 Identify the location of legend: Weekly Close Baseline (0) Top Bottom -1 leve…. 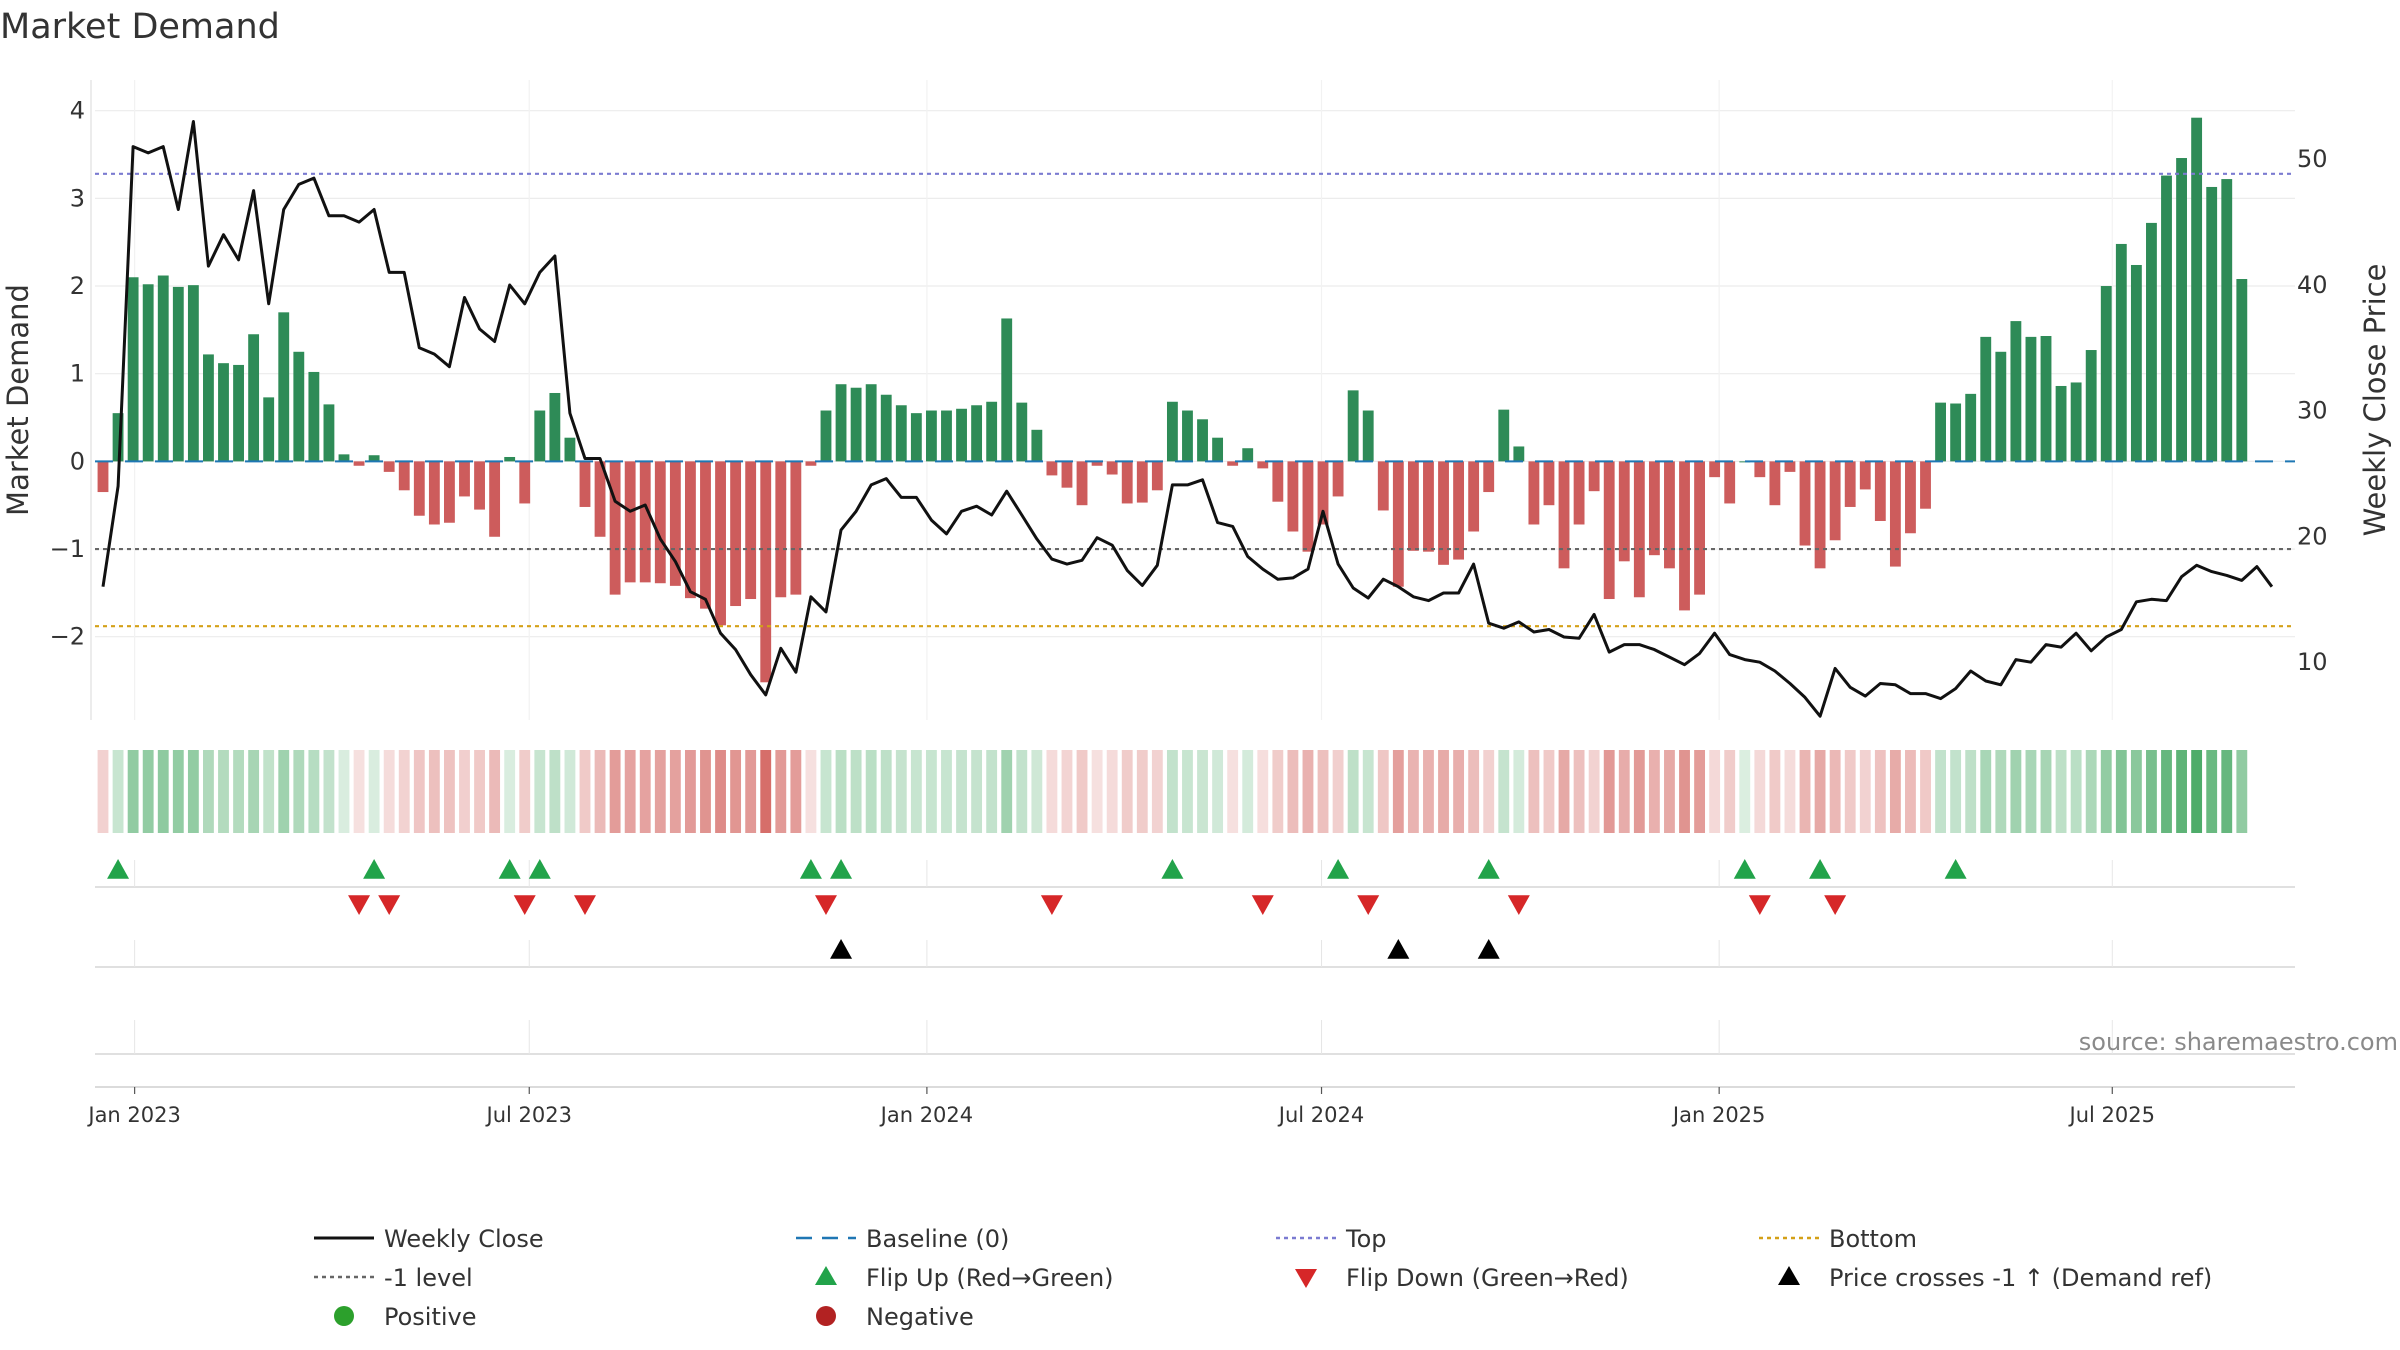
(1263, 1278).